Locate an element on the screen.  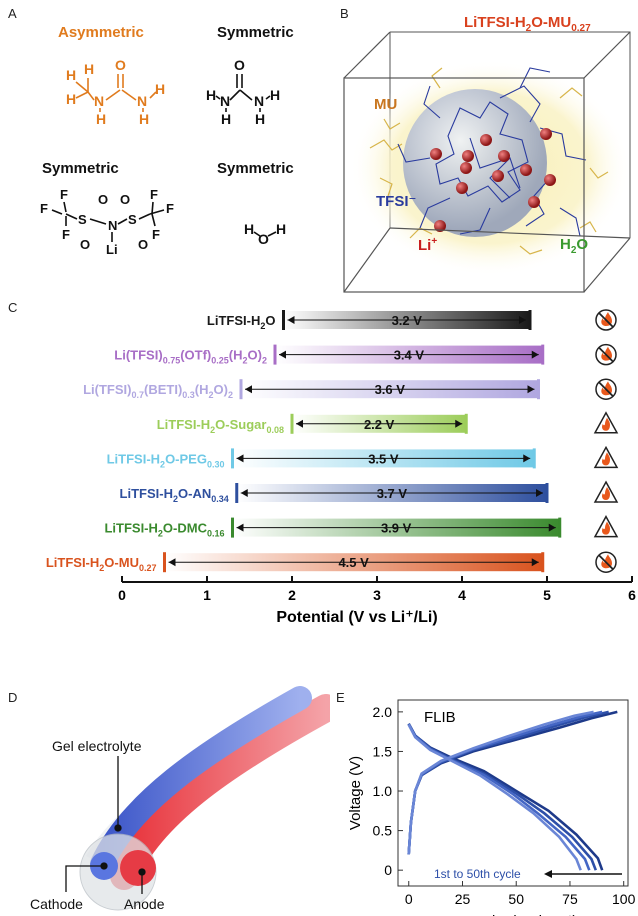
panel-b-title-sub2: 2 is located at coordinates (528, 28).